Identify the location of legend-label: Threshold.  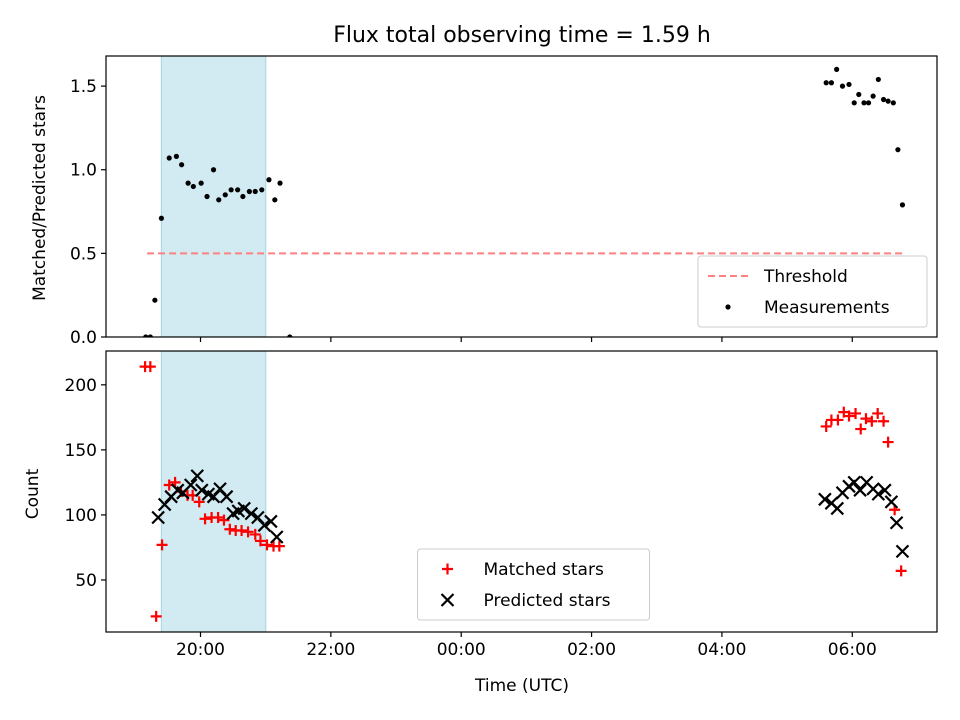
(805, 277).